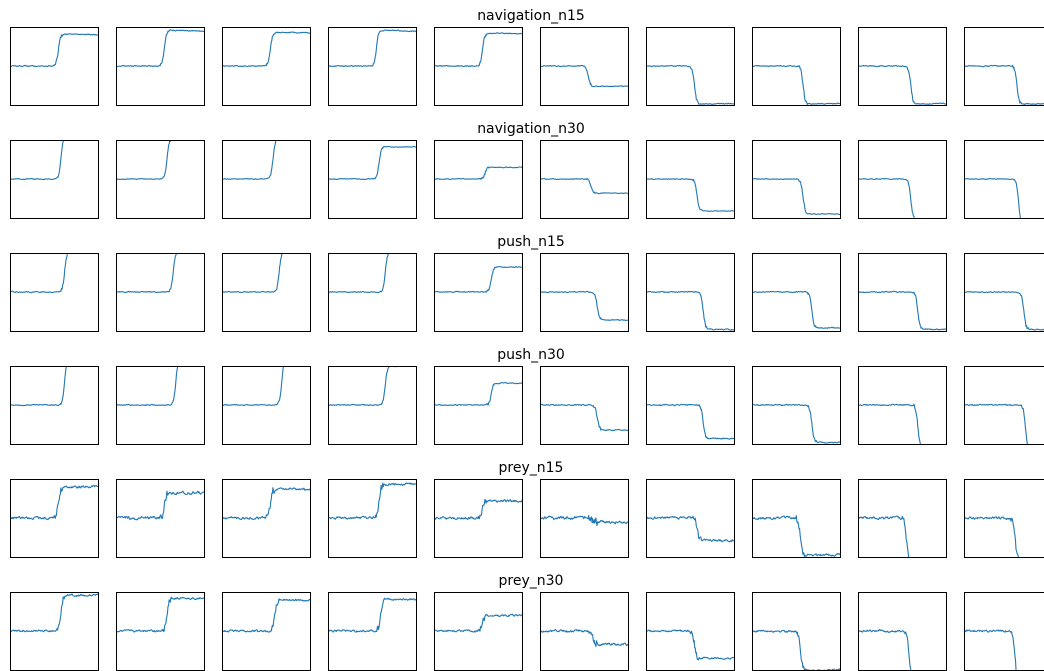 Image resolution: width=1044 pixels, height=671 pixels. Describe the element at coordinates (531, 242) in the screenshot. I see `row-title: push_n15` at that location.